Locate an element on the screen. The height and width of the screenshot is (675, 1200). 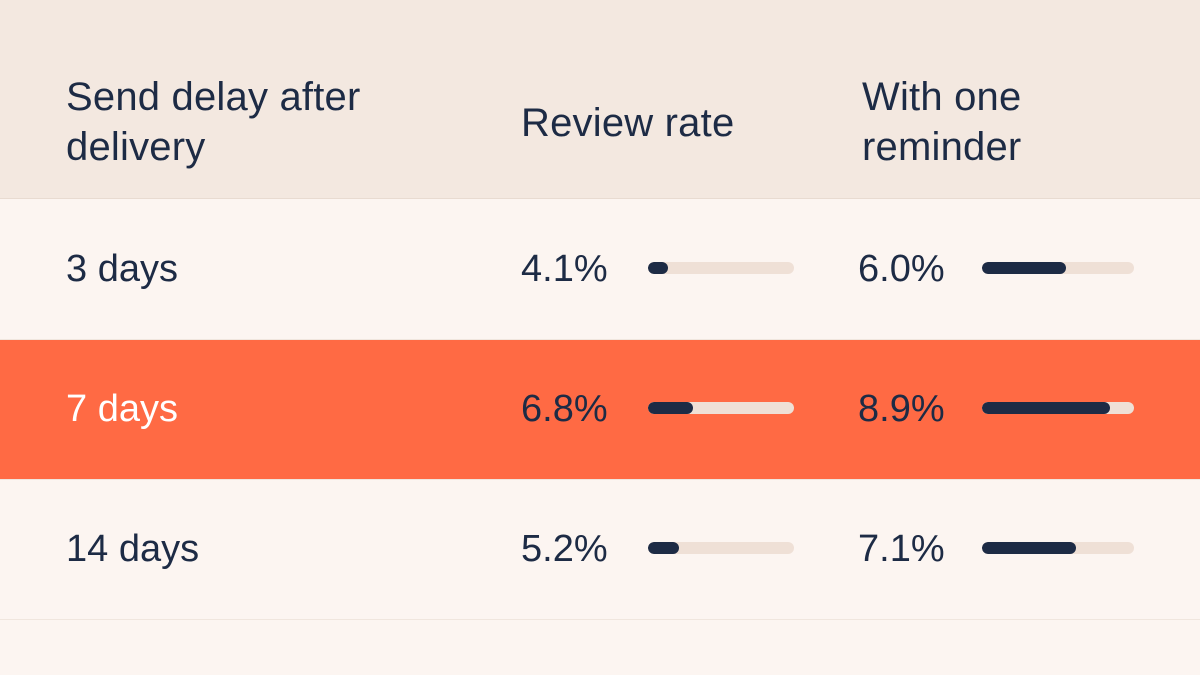
column-header-send-delay: Send delay after delivery is located at coordinates (213, 122).